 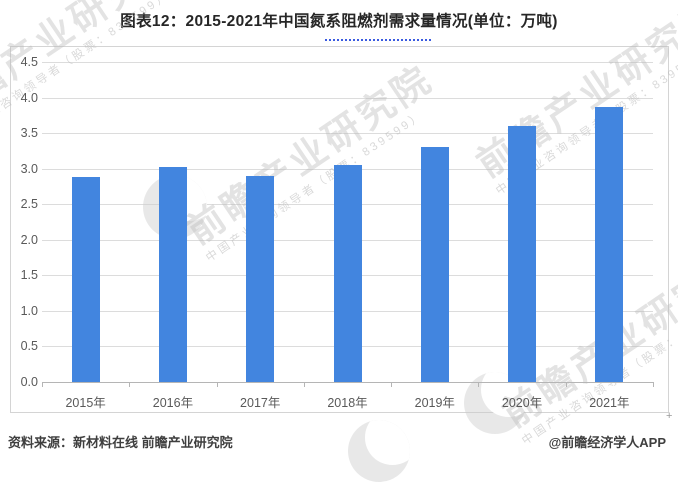 I want to click on x-axis-category-label: 2021年, so click(x=609, y=403).